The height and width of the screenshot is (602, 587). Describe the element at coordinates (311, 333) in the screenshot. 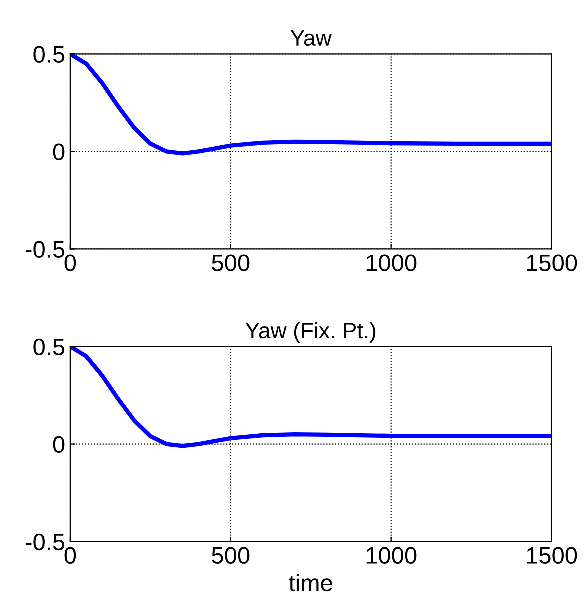

I see `chart-title: Yaw (Fix. Pt.)` at that location.